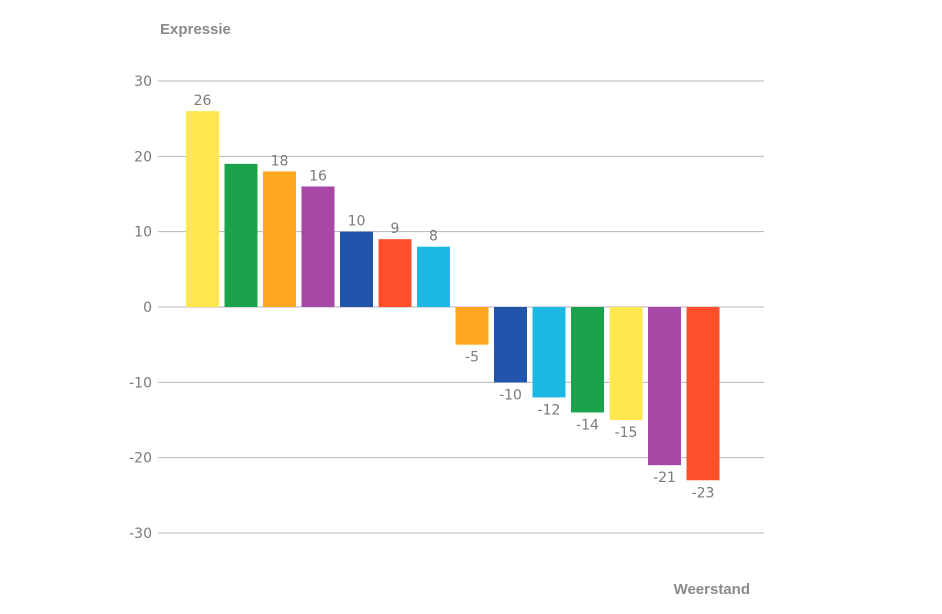 This screenshot has height=614, width=942. What do you see at coordinates (712, 589) in the screenshot?
I see `x-axis-label: Weerstand` at bounding box center [712, 589].